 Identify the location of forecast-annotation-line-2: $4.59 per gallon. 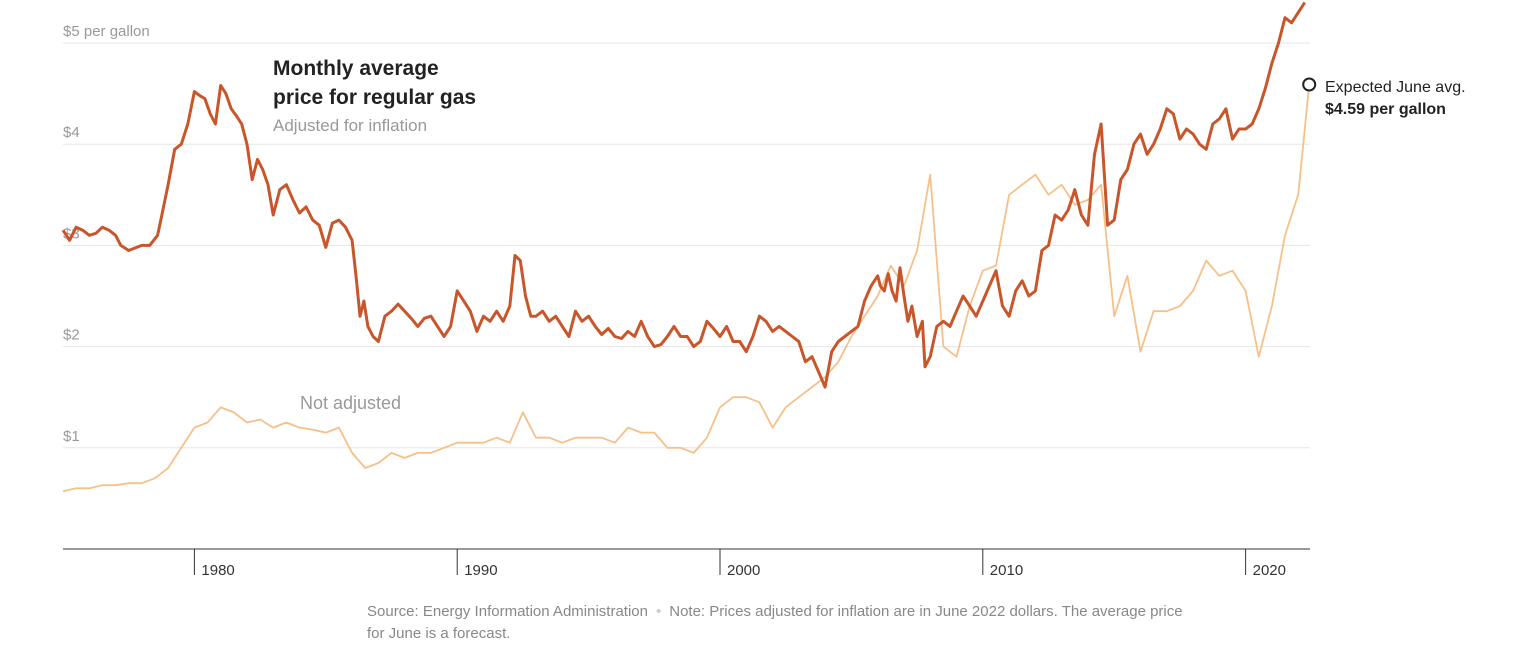
(1385, 109).